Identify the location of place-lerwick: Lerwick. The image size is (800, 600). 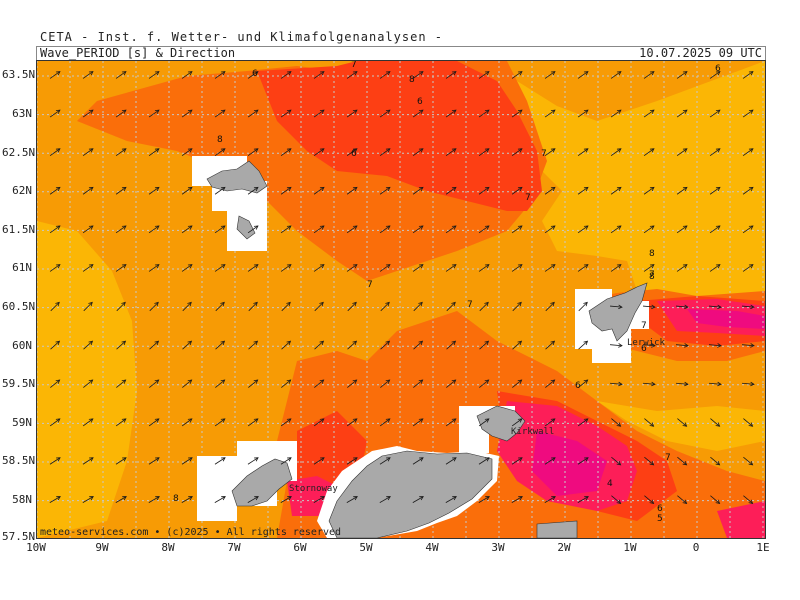
(646, 343).